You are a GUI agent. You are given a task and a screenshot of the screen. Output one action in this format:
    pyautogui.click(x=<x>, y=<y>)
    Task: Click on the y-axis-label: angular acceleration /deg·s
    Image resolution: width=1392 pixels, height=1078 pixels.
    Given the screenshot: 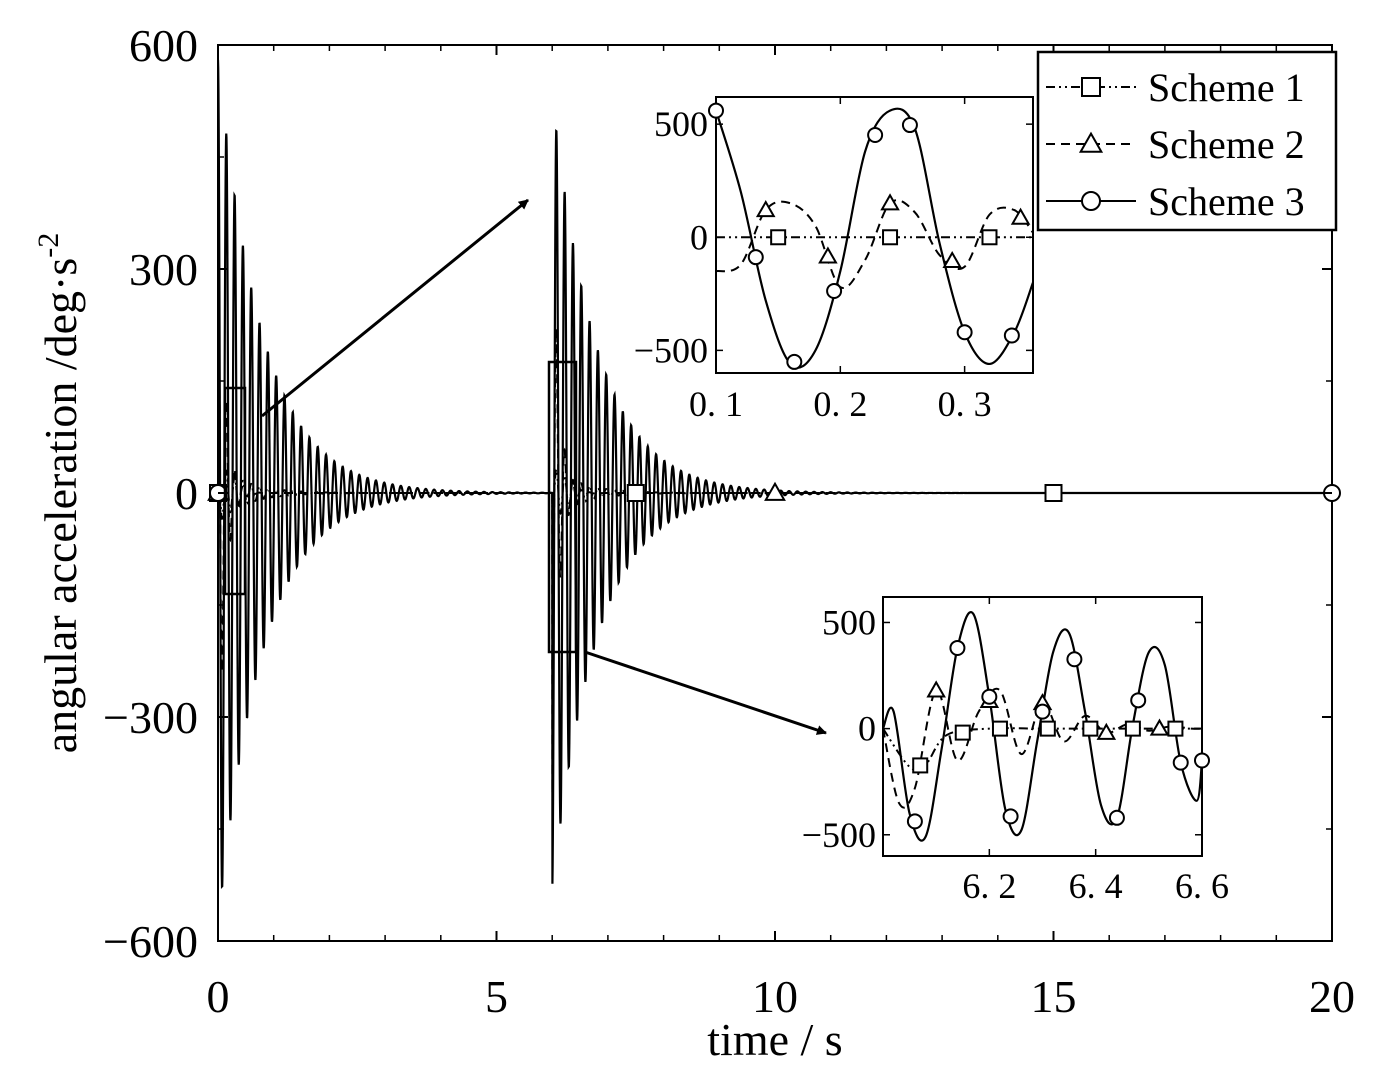 What is the action you would take?
    pyautogui.click(x=60, y=506)
    